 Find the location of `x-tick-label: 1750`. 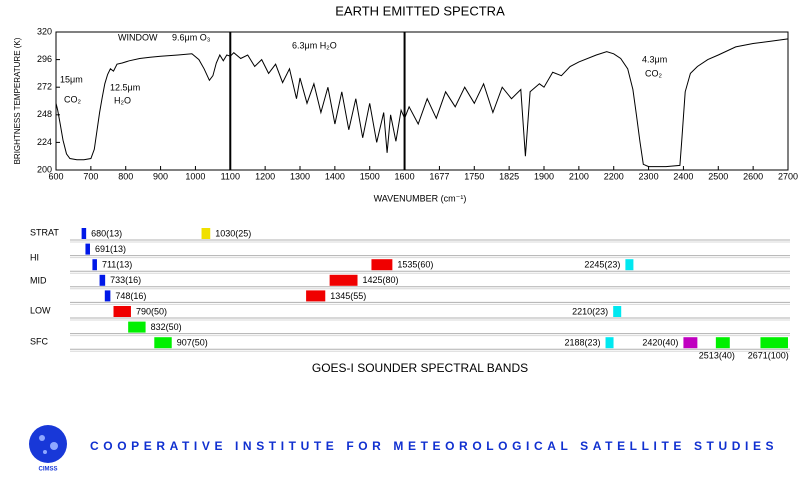

x-tick-label: 1750 is located at coordinates (474, 176).